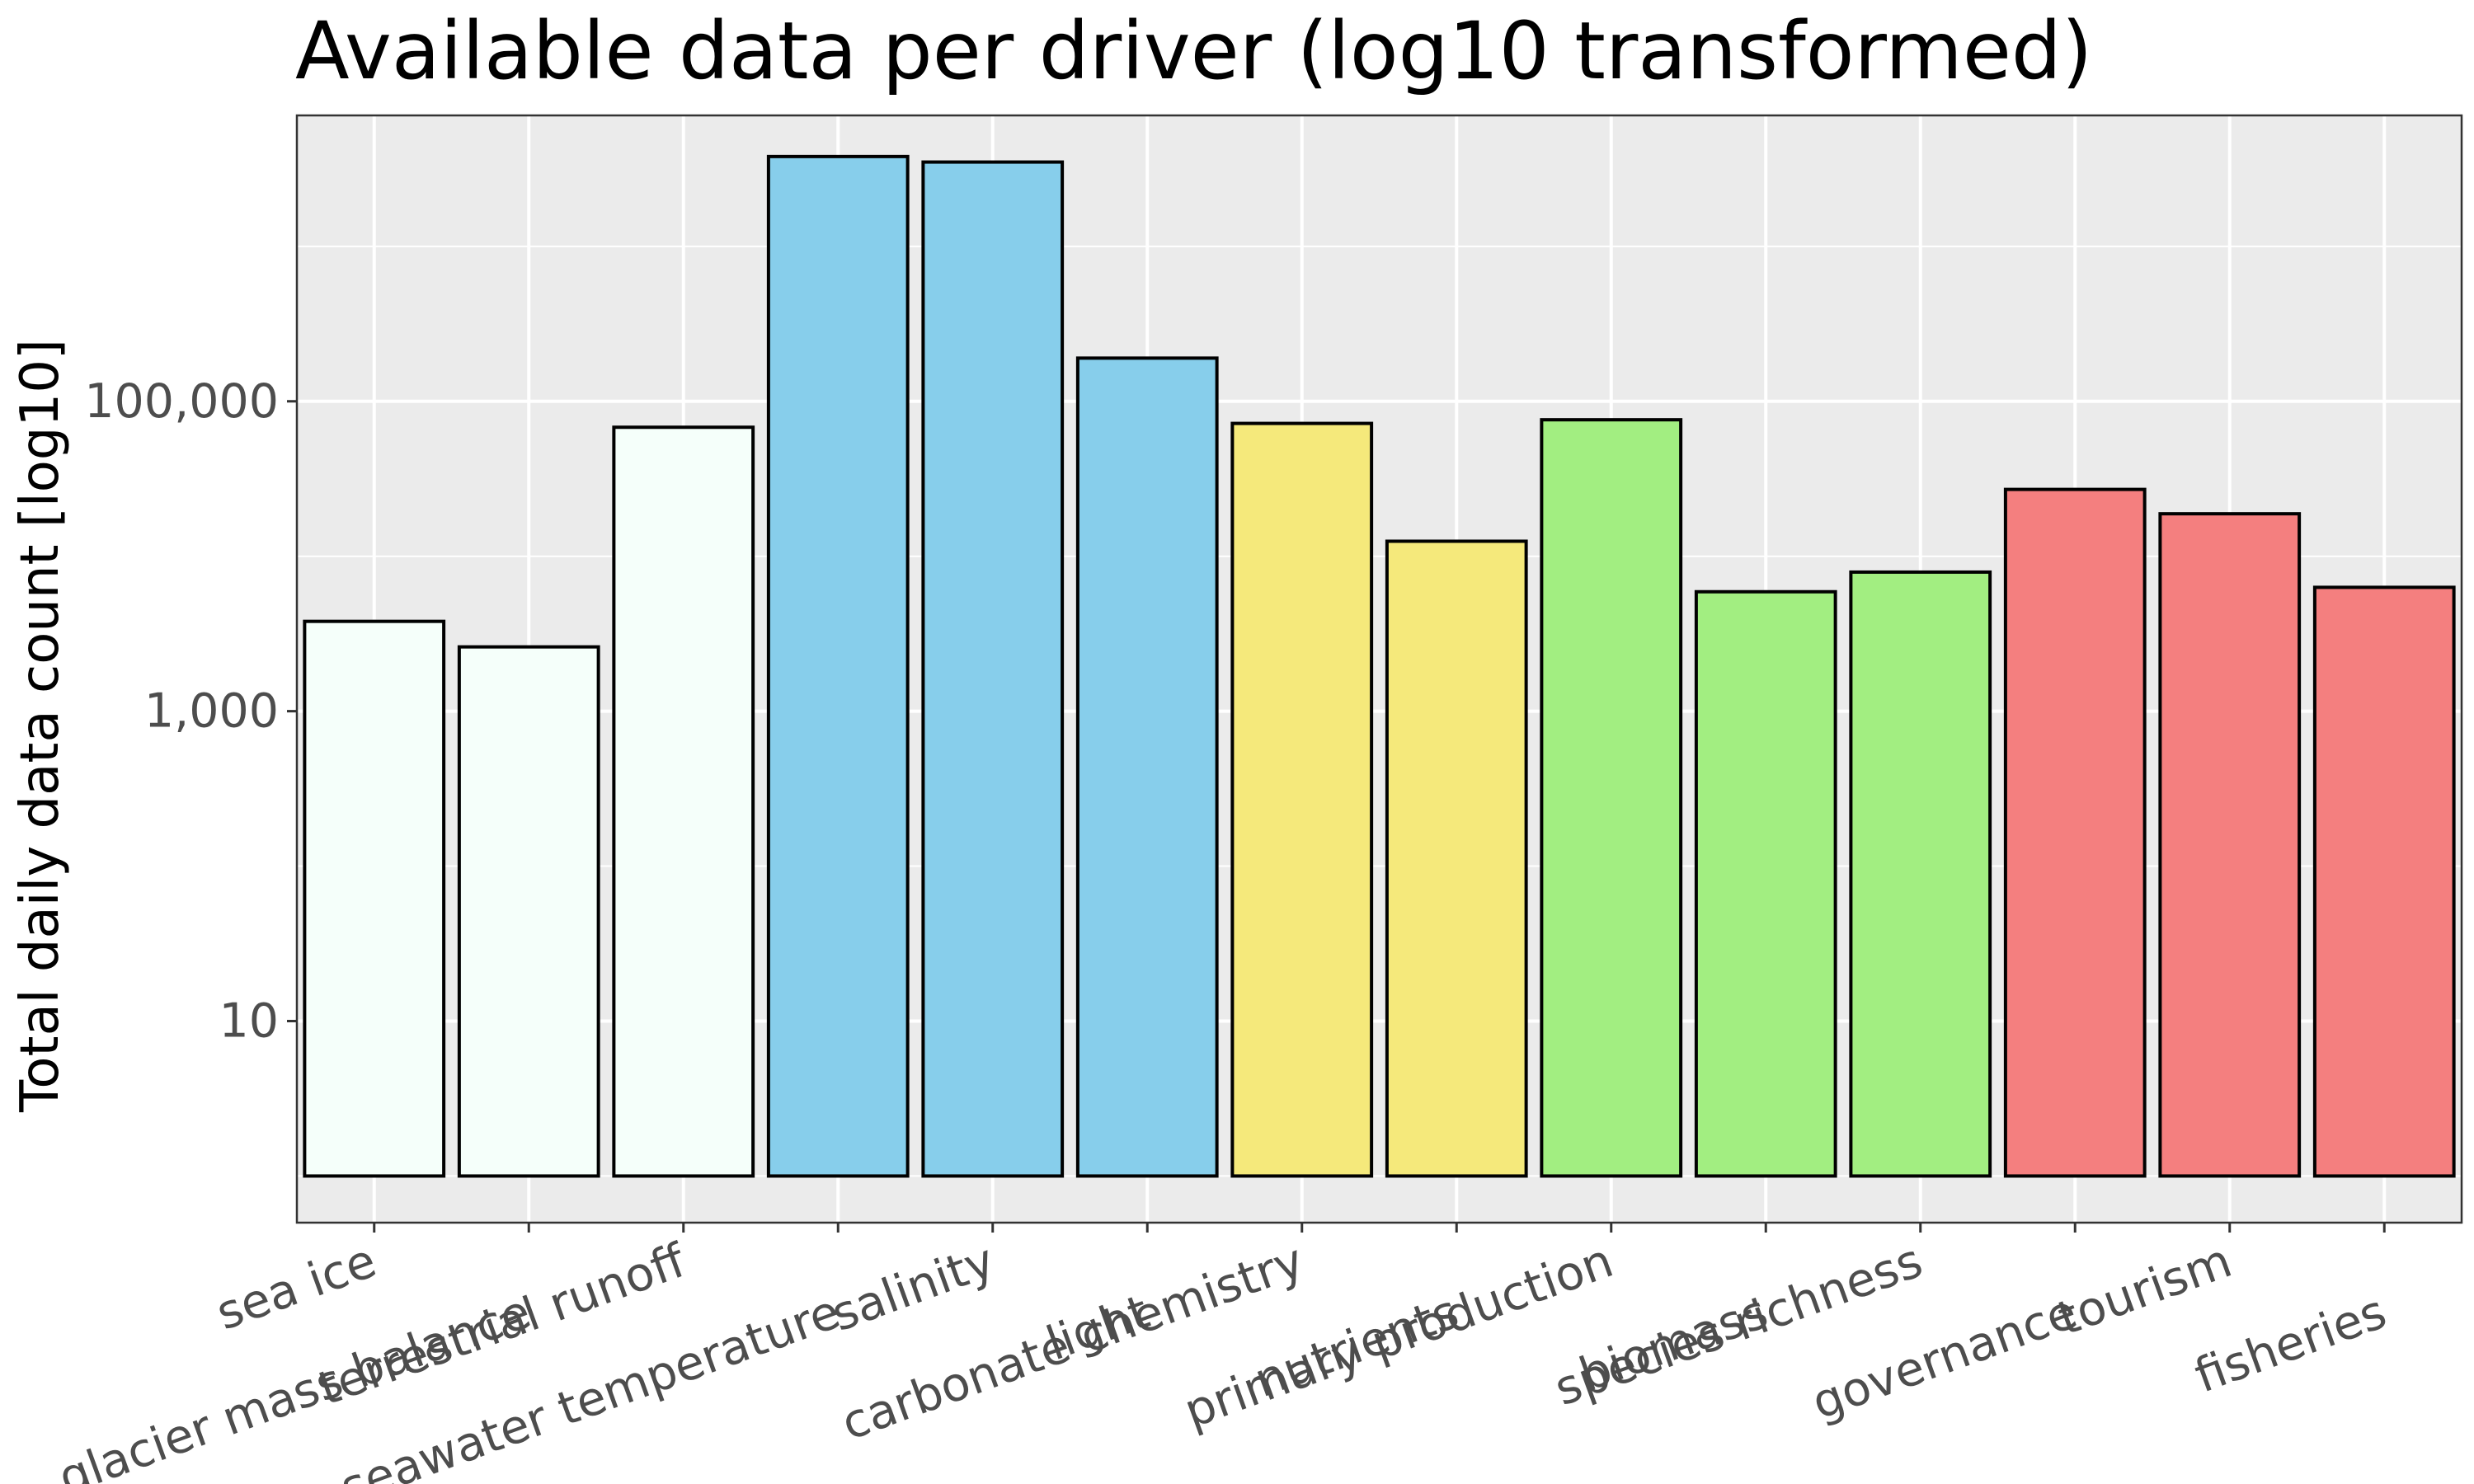  Describe the element at coordinates (181, 401) in the screenshot. I see `y-tick-label: 100,000` at that location.